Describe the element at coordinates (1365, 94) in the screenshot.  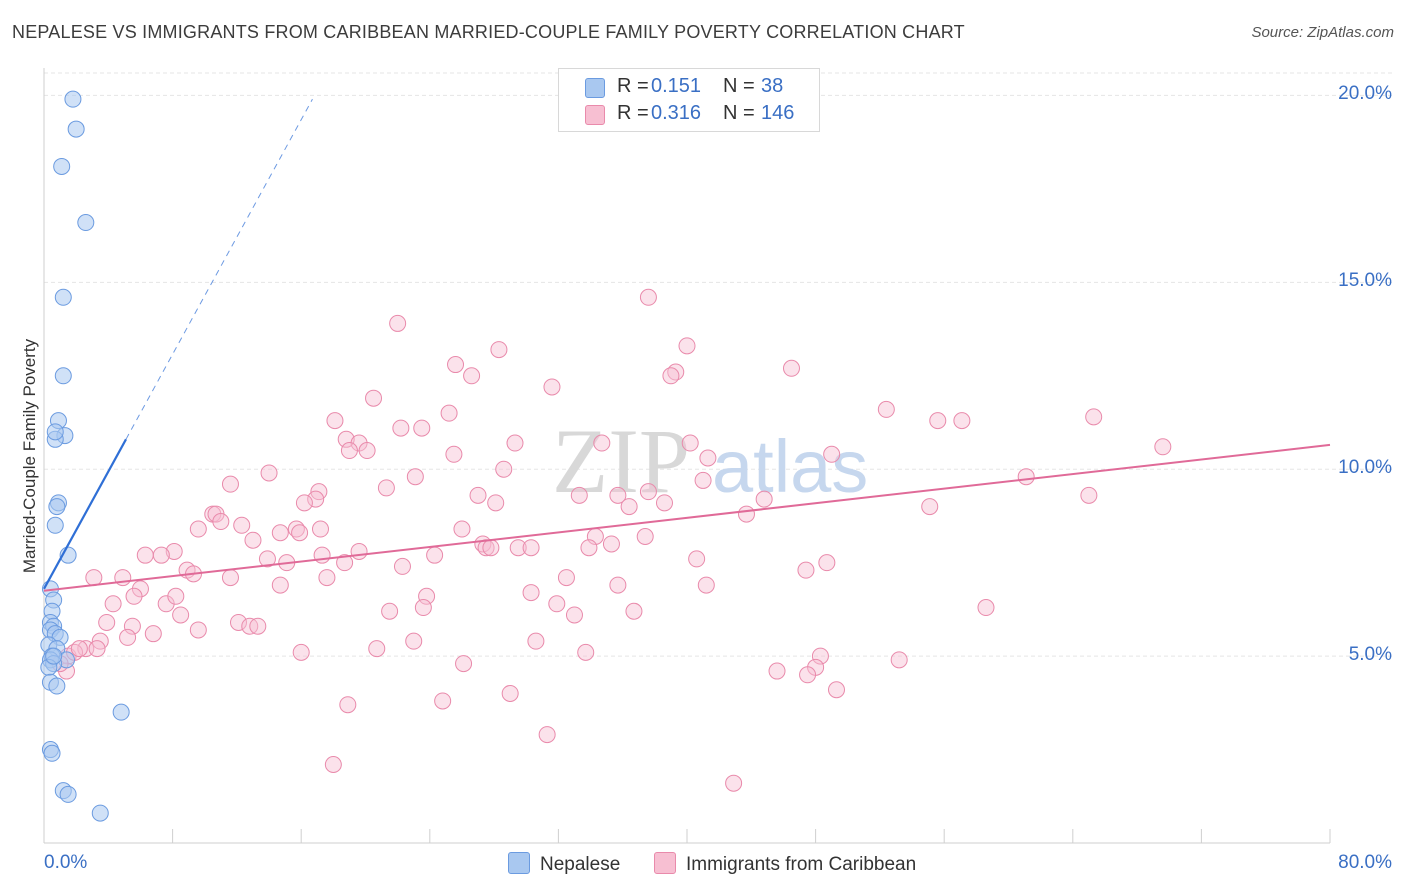
I see `y-tick-label: 20.0%` at that location.